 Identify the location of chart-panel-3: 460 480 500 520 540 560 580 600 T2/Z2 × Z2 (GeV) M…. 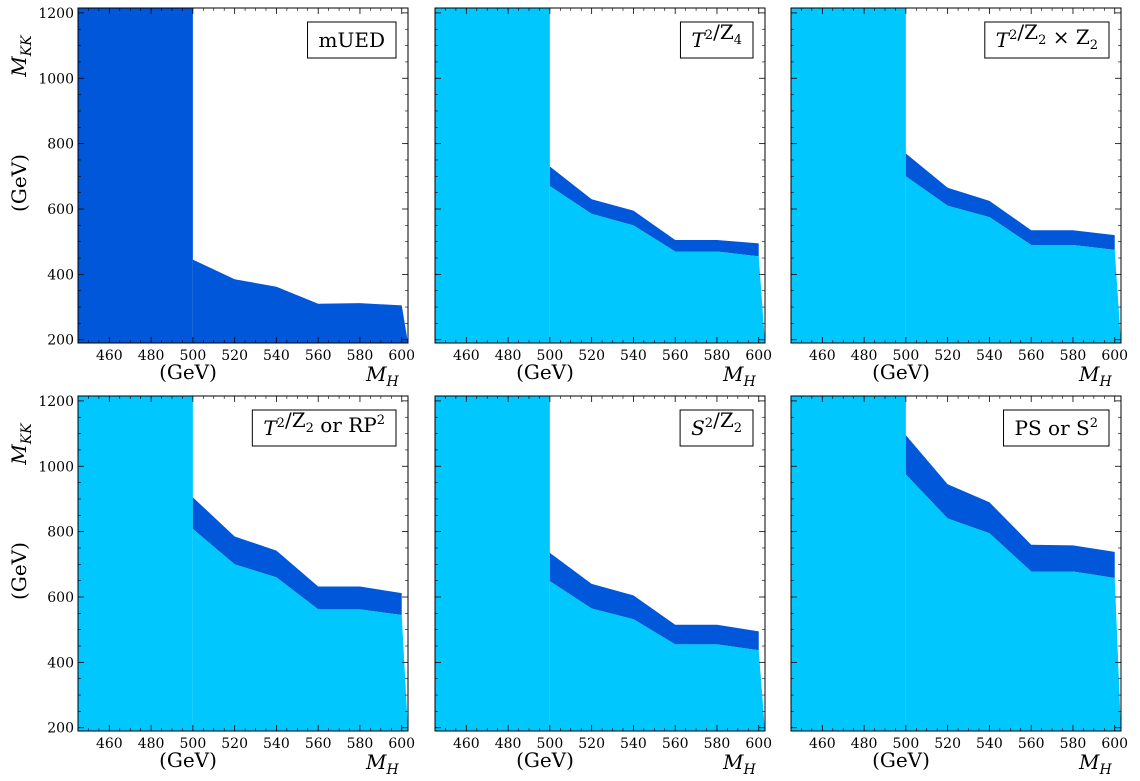
(959, 198).